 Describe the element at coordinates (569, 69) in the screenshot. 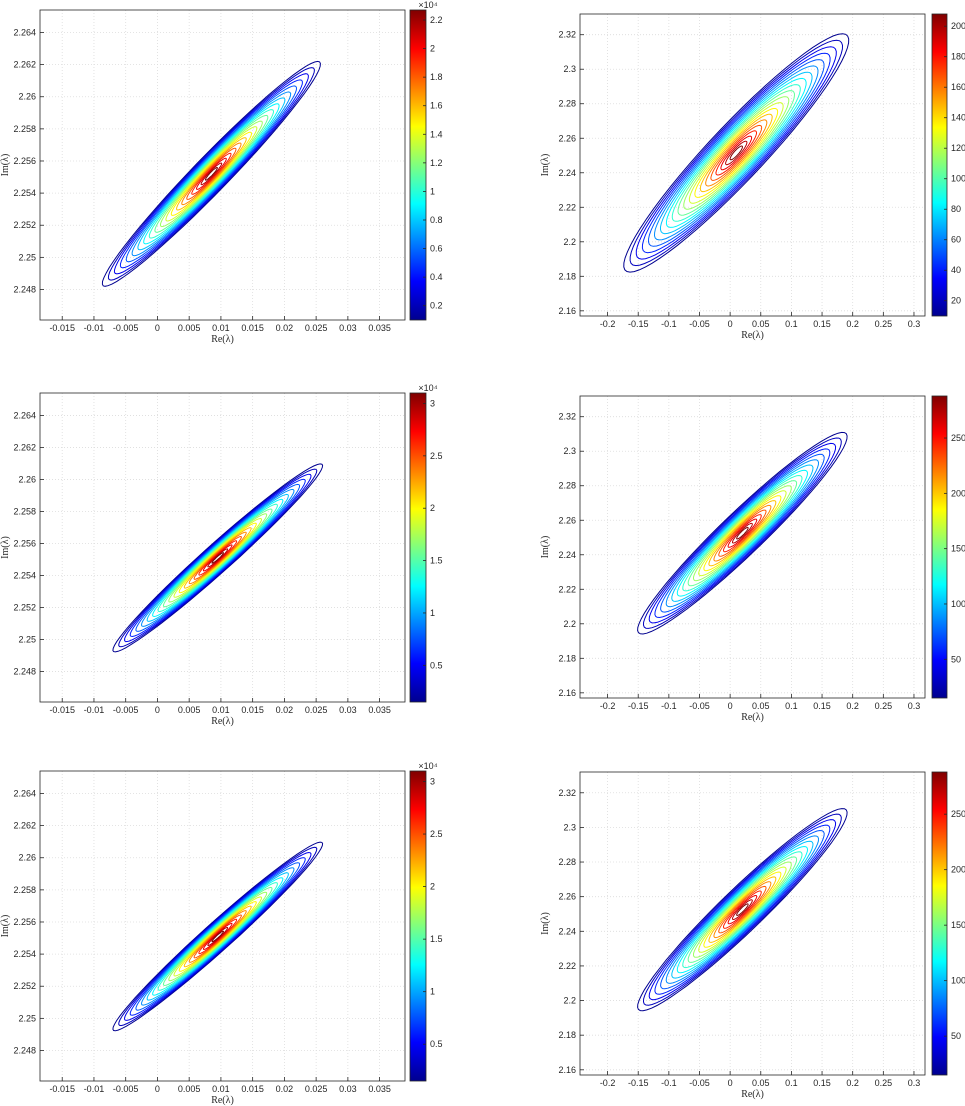

I see `y-tick-label: 2.3` at that location.